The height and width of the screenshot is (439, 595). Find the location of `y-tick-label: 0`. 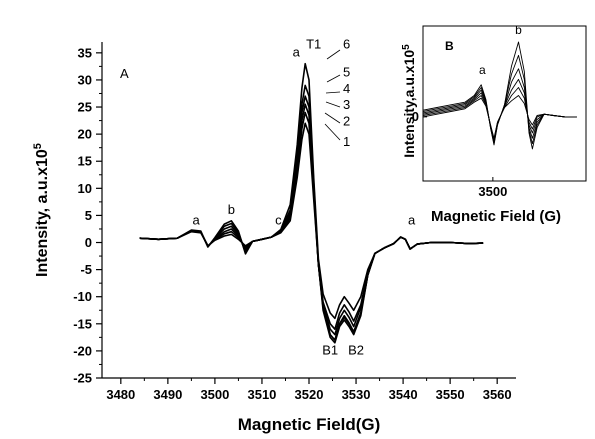

y-tick-label: 0 is located at coordinates (88, 242).